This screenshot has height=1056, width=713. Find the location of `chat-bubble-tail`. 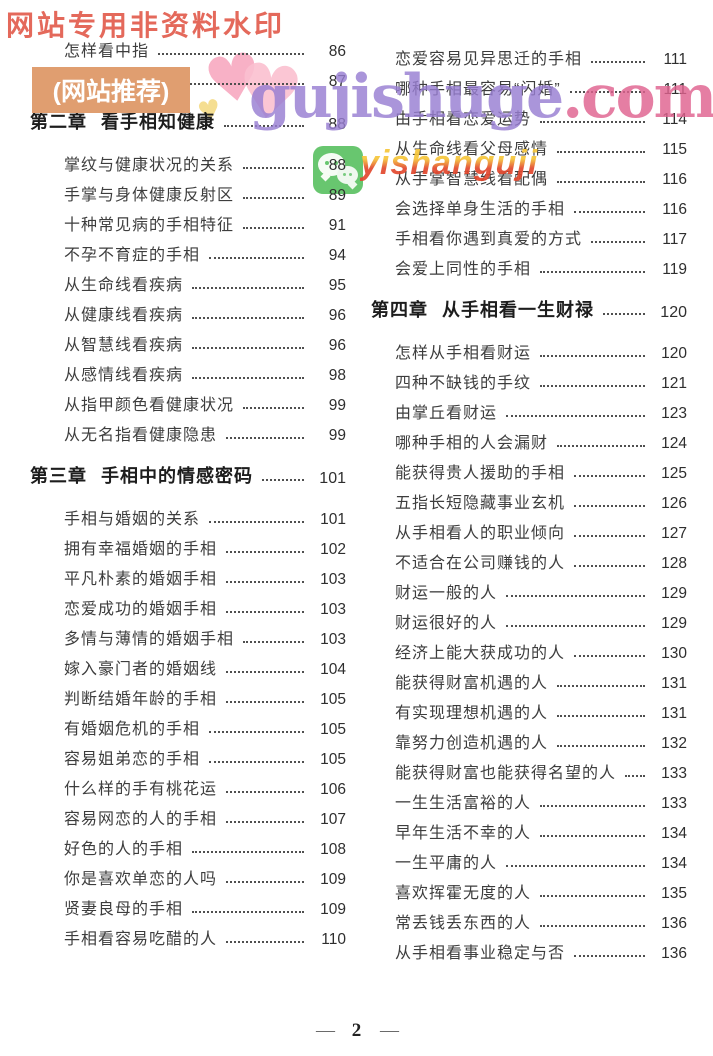

chat-bubble-tail is located at coordinates (352, 184).